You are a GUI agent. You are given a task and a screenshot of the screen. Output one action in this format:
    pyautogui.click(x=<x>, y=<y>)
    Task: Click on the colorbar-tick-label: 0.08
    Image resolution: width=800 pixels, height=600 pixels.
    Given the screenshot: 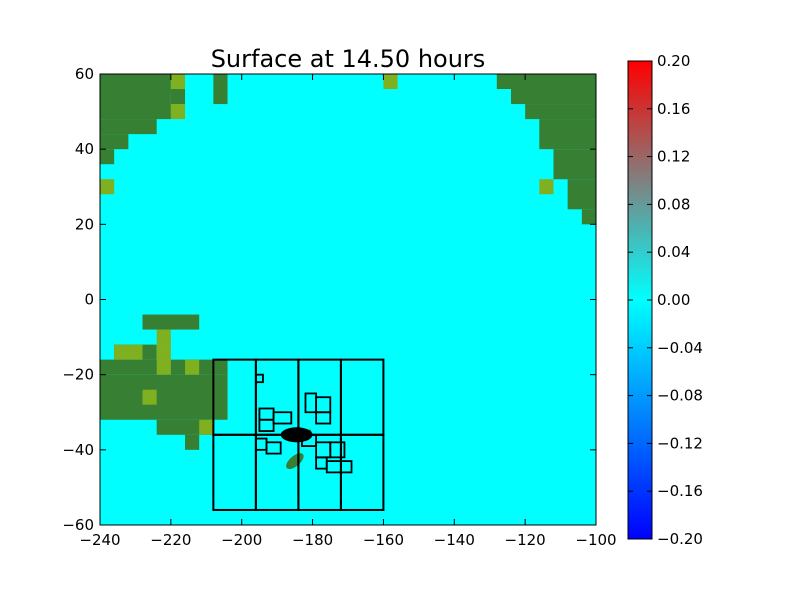 What is the action you would take?
    pyautogui.click(x=673, y=204)
    